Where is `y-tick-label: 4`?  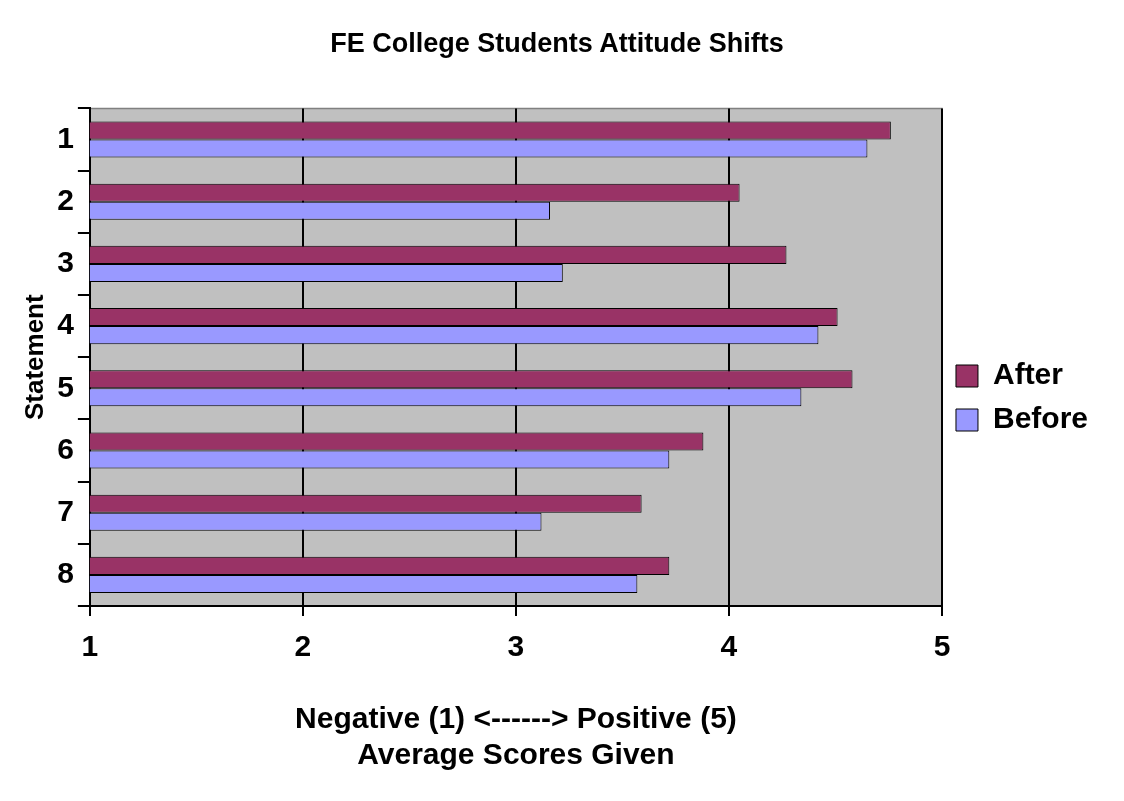 y-tick-label: 4 is located at coordinates (66, 324).